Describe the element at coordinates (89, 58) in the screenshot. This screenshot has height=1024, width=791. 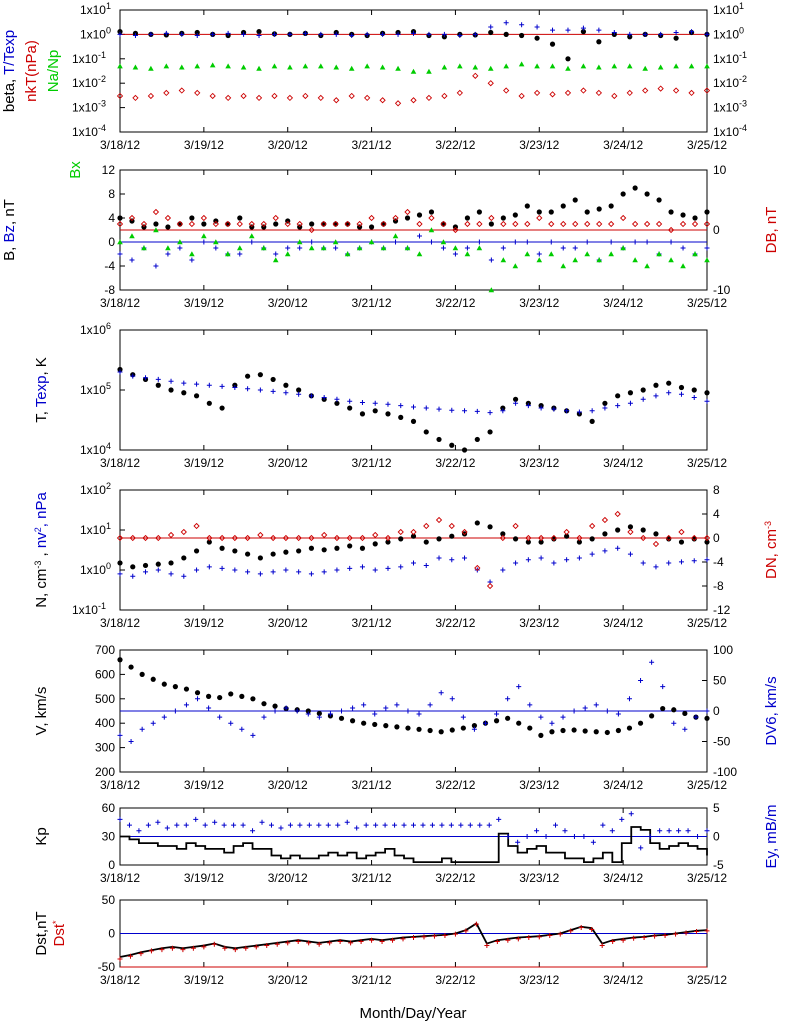
I see `y-tick-label: 1x10⁻¹` at that location.